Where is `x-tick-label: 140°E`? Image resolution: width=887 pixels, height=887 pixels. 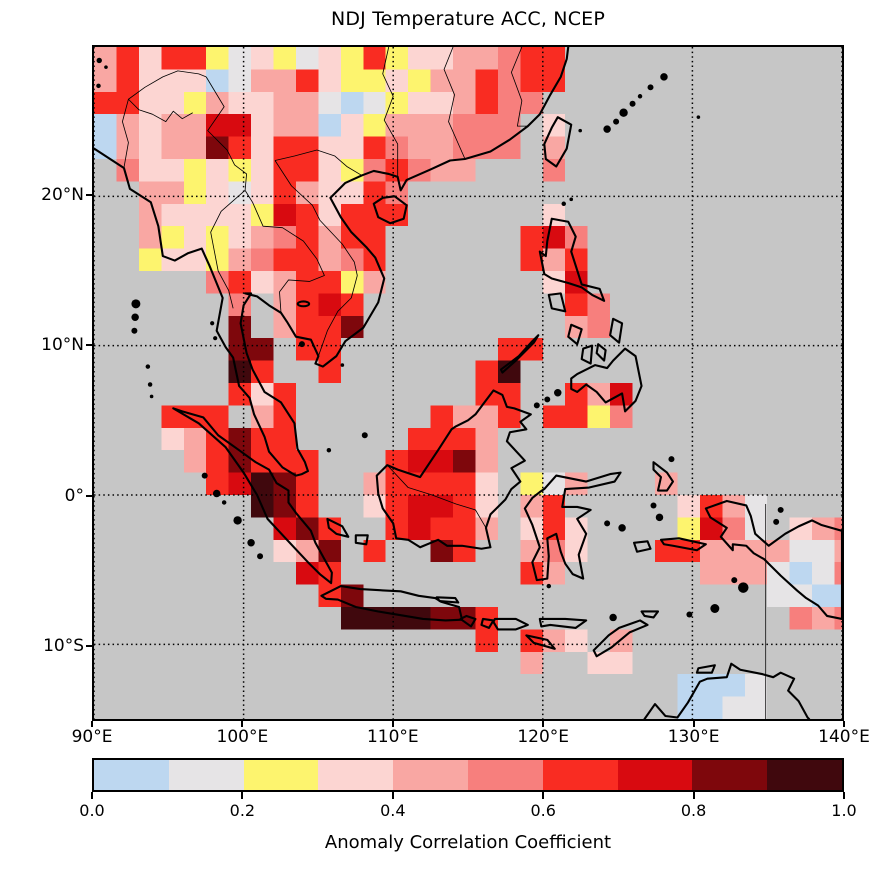 x-tick-label: 140°E is located at coordinates (844, 737).